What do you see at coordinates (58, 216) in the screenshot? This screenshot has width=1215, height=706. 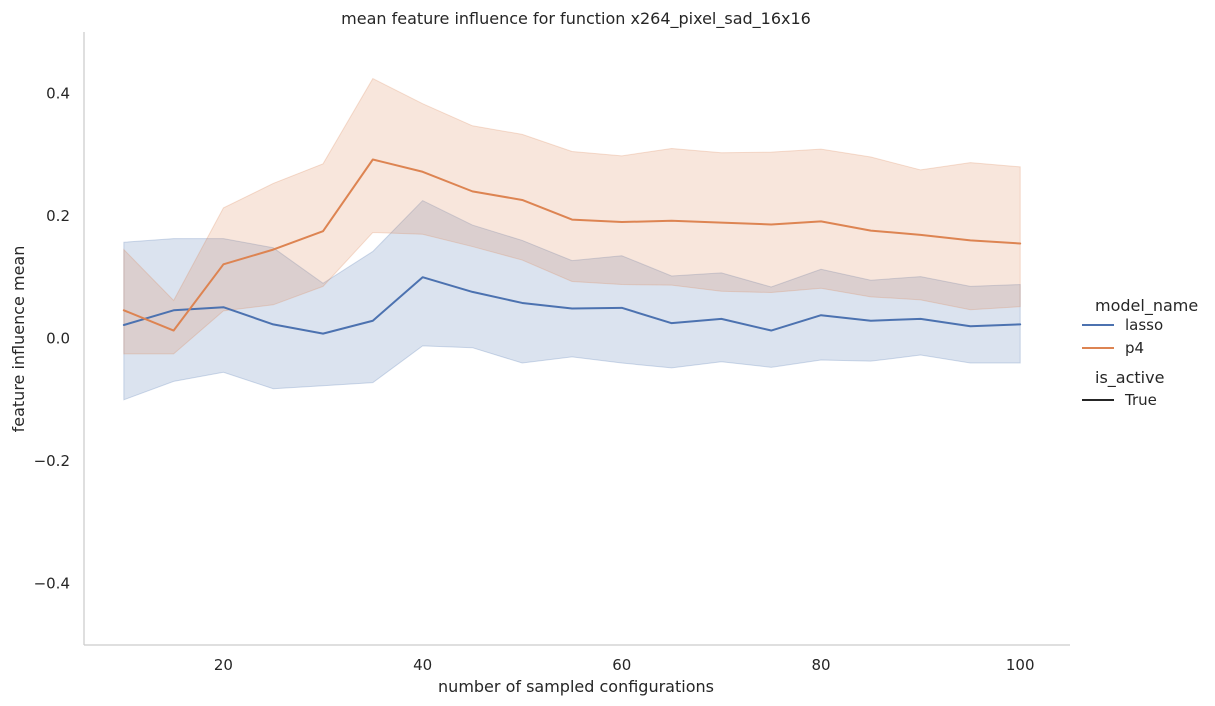 I see `y-tick-label: 0.2` at bounding box center [58, 216].